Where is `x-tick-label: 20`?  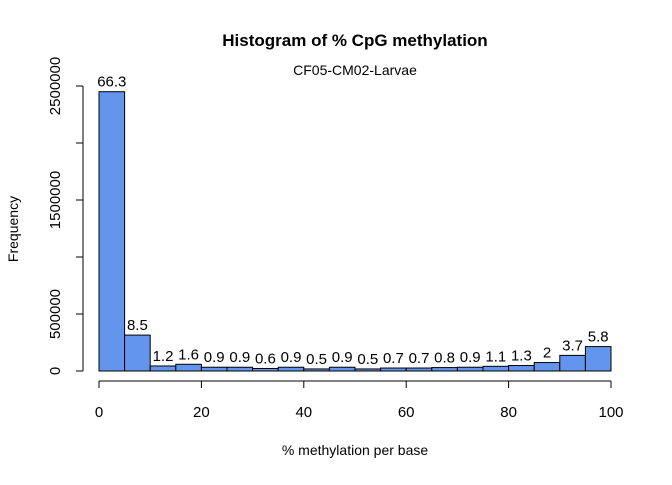
x-tick-label: 20 is located at coordinates (201, 412).